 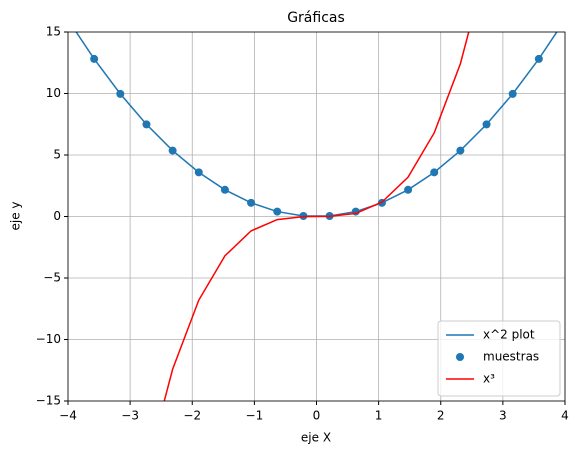 I want to click on x-tick-label: −4, so click(x=68, y=416).